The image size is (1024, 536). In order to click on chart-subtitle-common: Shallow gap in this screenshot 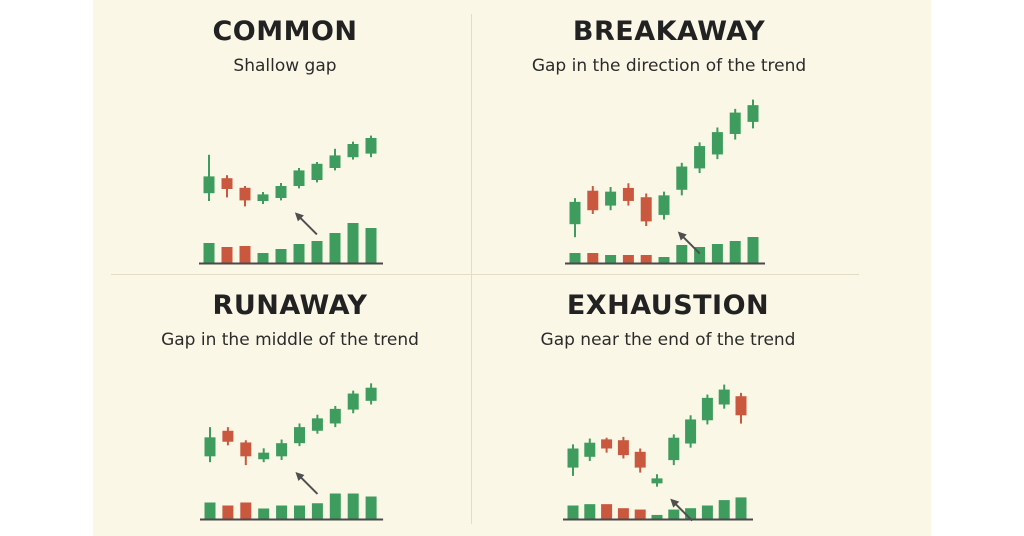, I will do `click(285, 66)`.